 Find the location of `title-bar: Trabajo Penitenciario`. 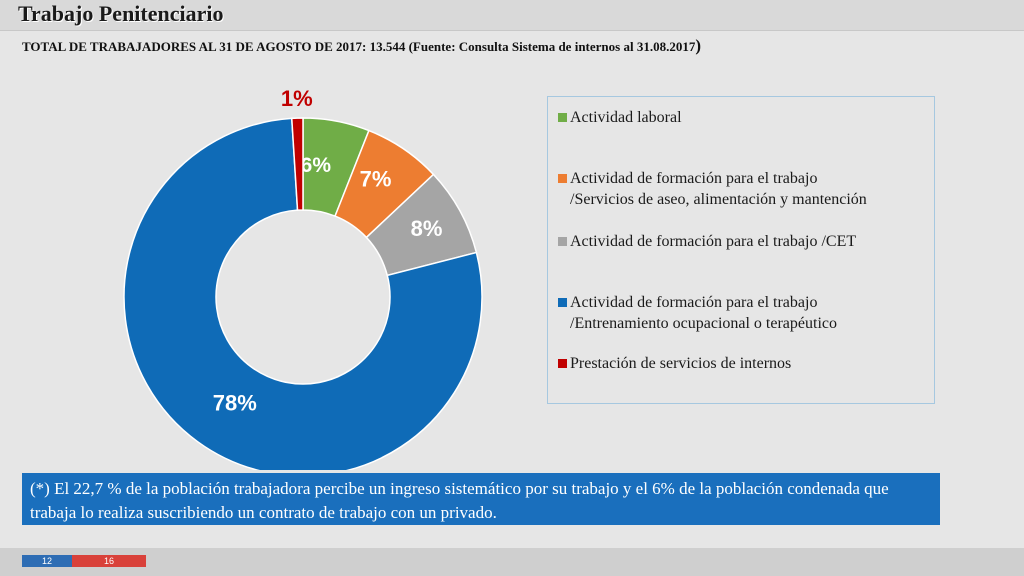

title-bar: Trabajo Penitenciario is located at coordinates (512, 15).